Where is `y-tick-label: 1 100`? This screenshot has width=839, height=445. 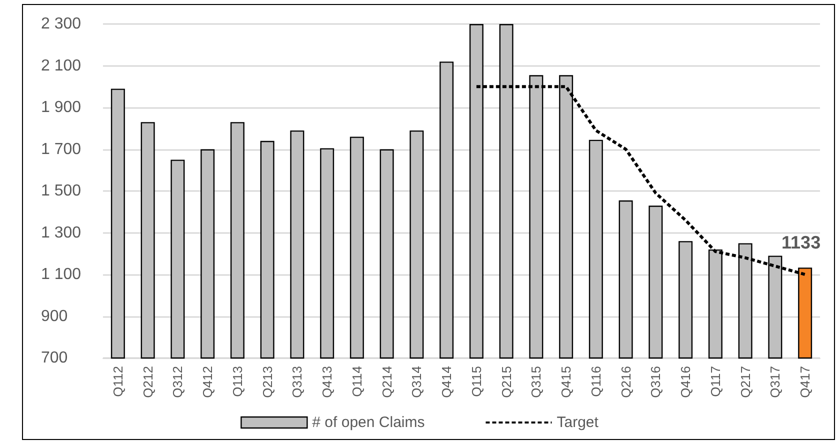
y-tick-label: 1 100 is located at coordinates (61, 274).